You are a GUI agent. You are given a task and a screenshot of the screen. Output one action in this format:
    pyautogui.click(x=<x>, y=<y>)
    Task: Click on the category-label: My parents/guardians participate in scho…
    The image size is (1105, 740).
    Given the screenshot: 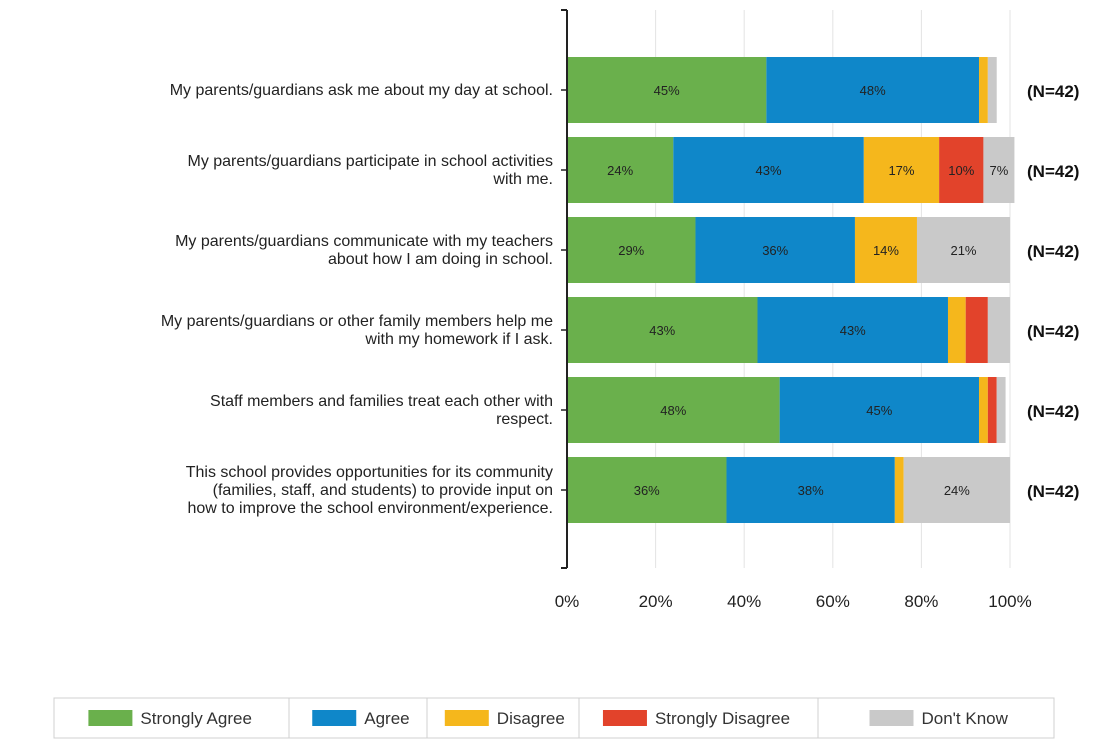 What is the action you would take?
    pyautogui.click(x=370, y=161)
    